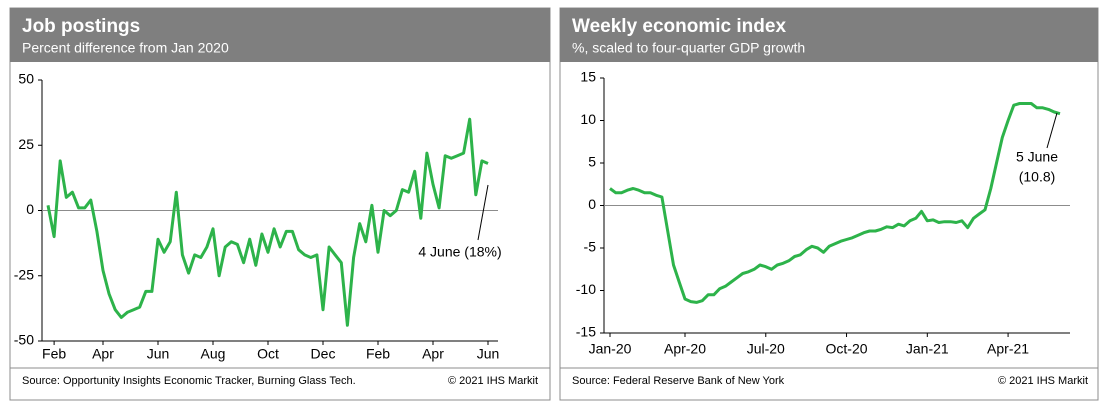  Describe the element at coordinates (323, 354) in the screenshot. I see `x-tick-label: Dec` at that location.